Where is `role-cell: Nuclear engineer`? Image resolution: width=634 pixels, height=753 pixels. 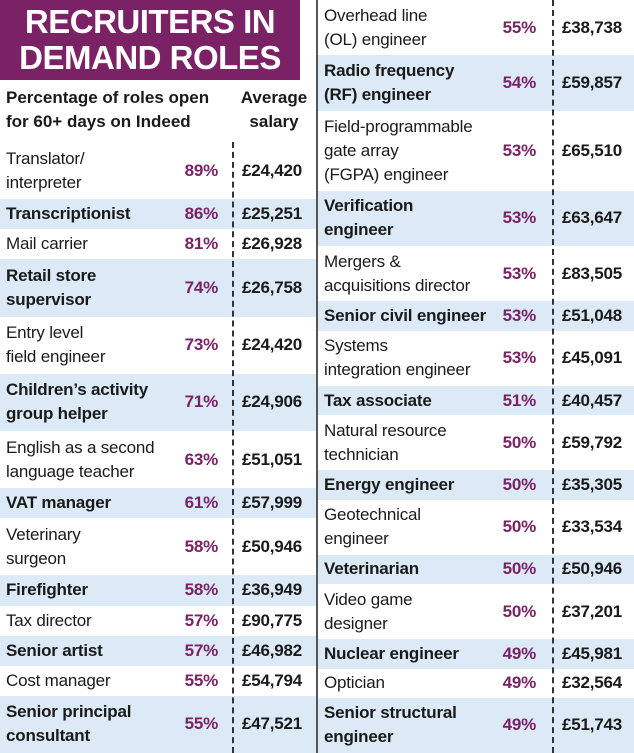
role-cell: Nuclear engineer is located at coordinates (391, 654).